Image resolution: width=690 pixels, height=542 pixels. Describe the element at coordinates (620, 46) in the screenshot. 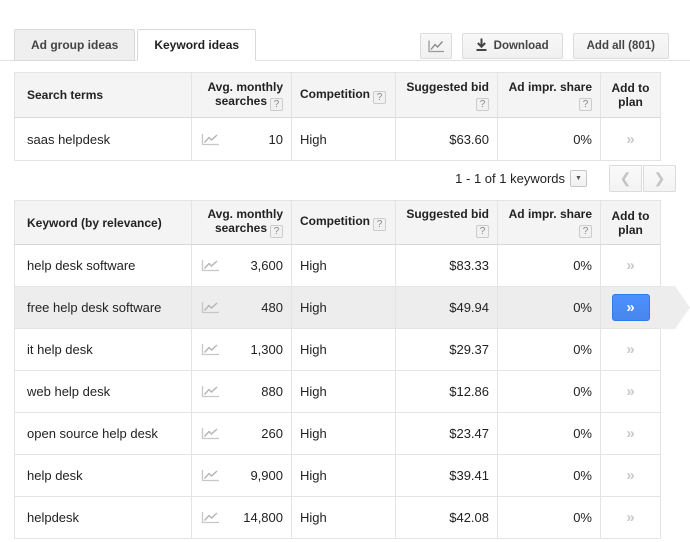

I see `add-all-button: Add all (801)` at that location.